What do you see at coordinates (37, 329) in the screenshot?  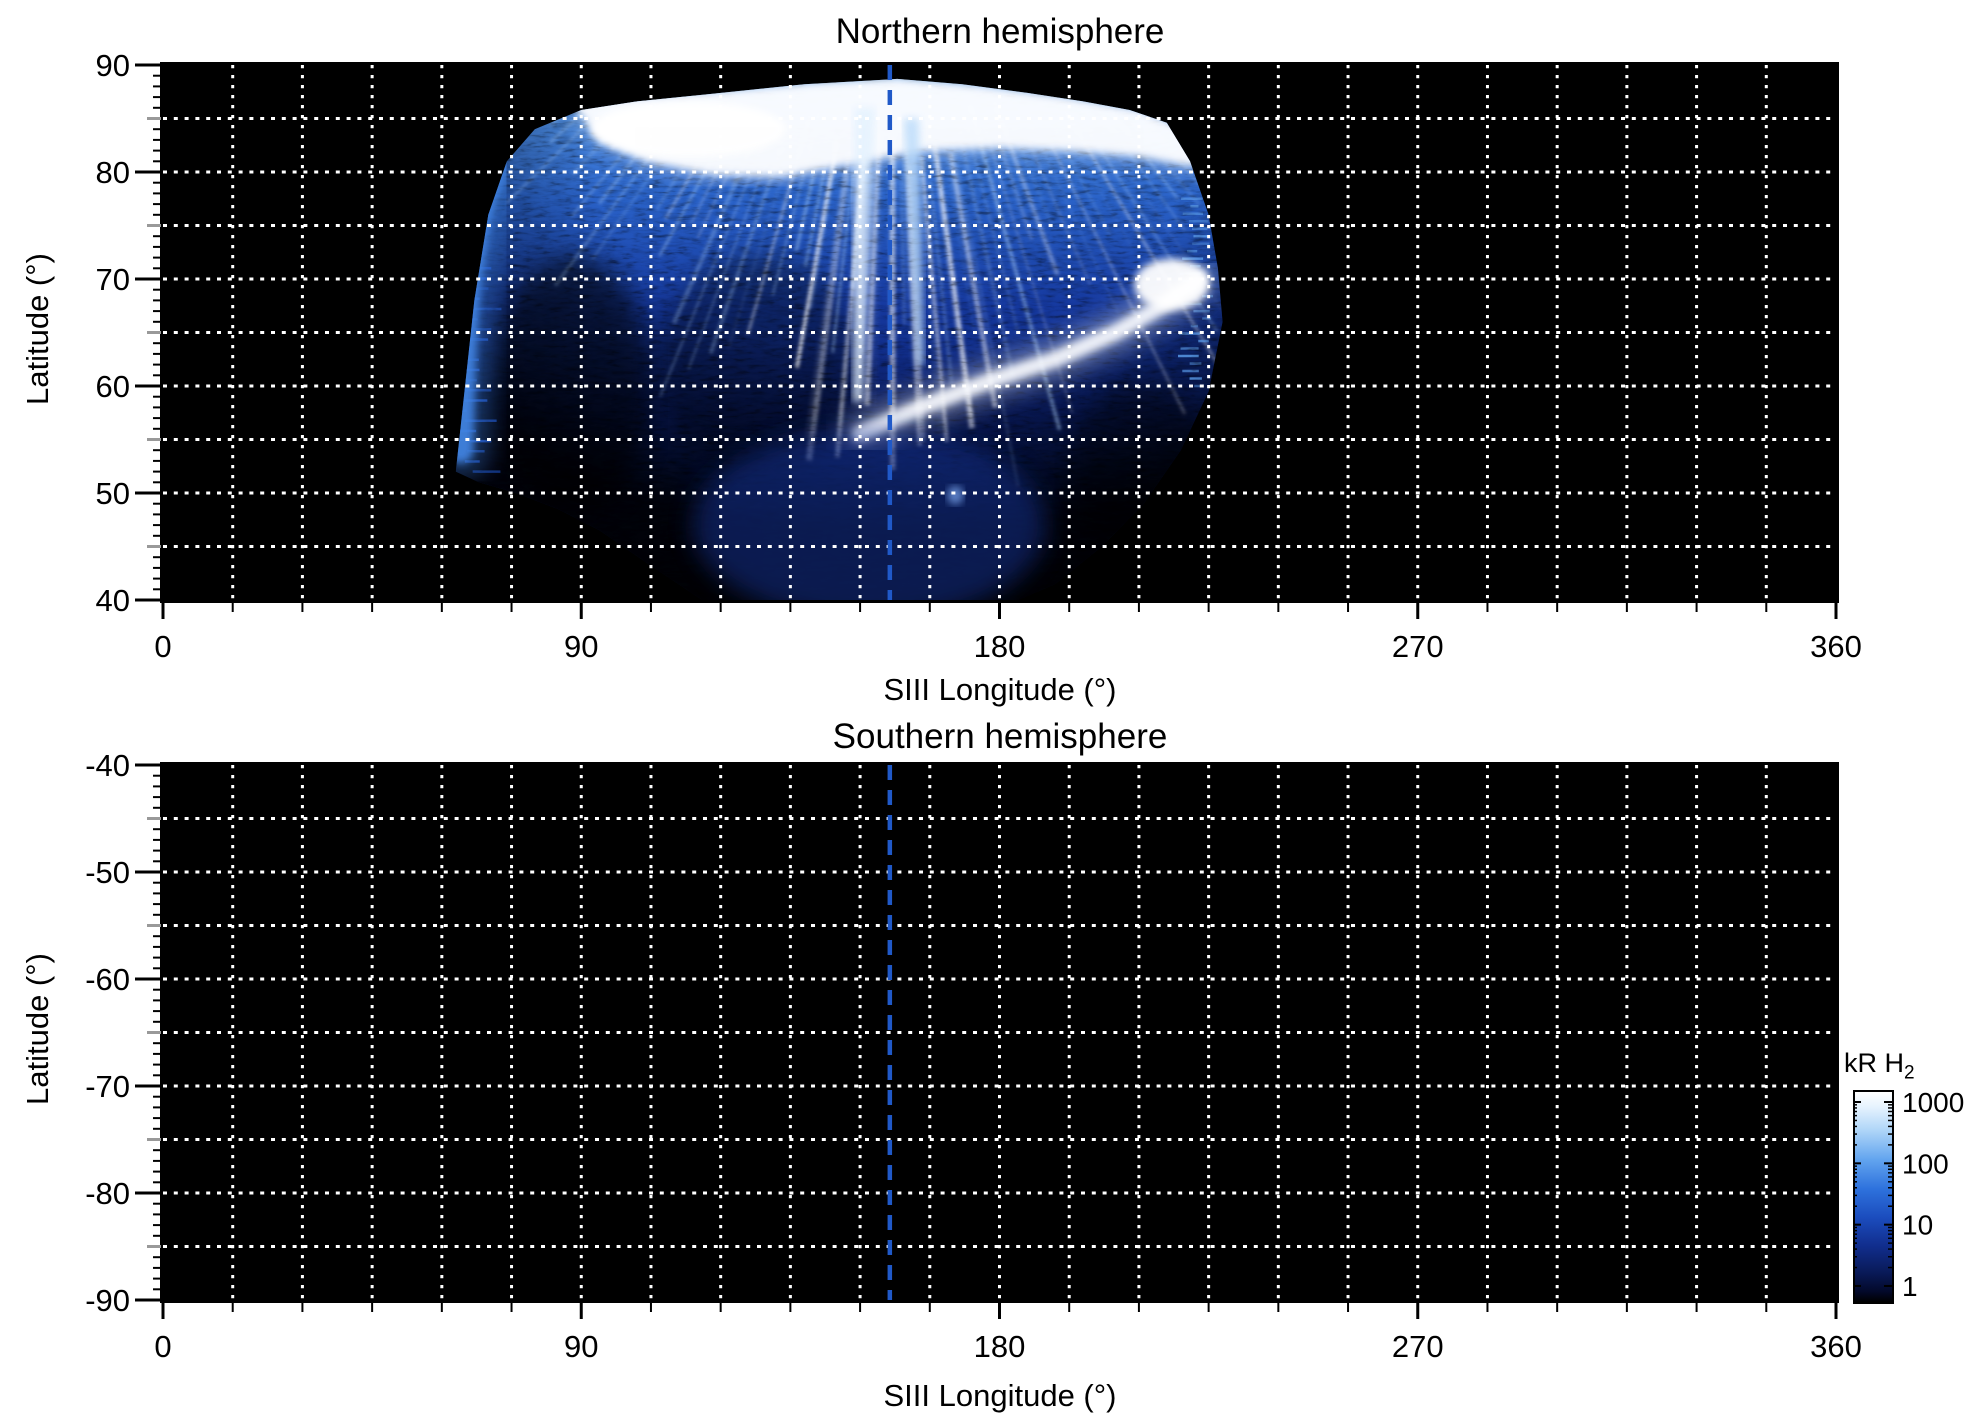 I see `north-y-axis-label: Latitude (°)` at bounding box center [37, 329].